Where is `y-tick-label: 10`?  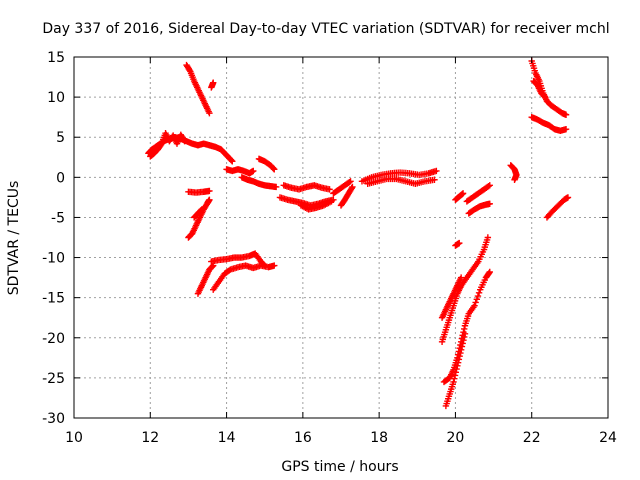 y-tick-label: 10 is located at coordinates (56, 98).